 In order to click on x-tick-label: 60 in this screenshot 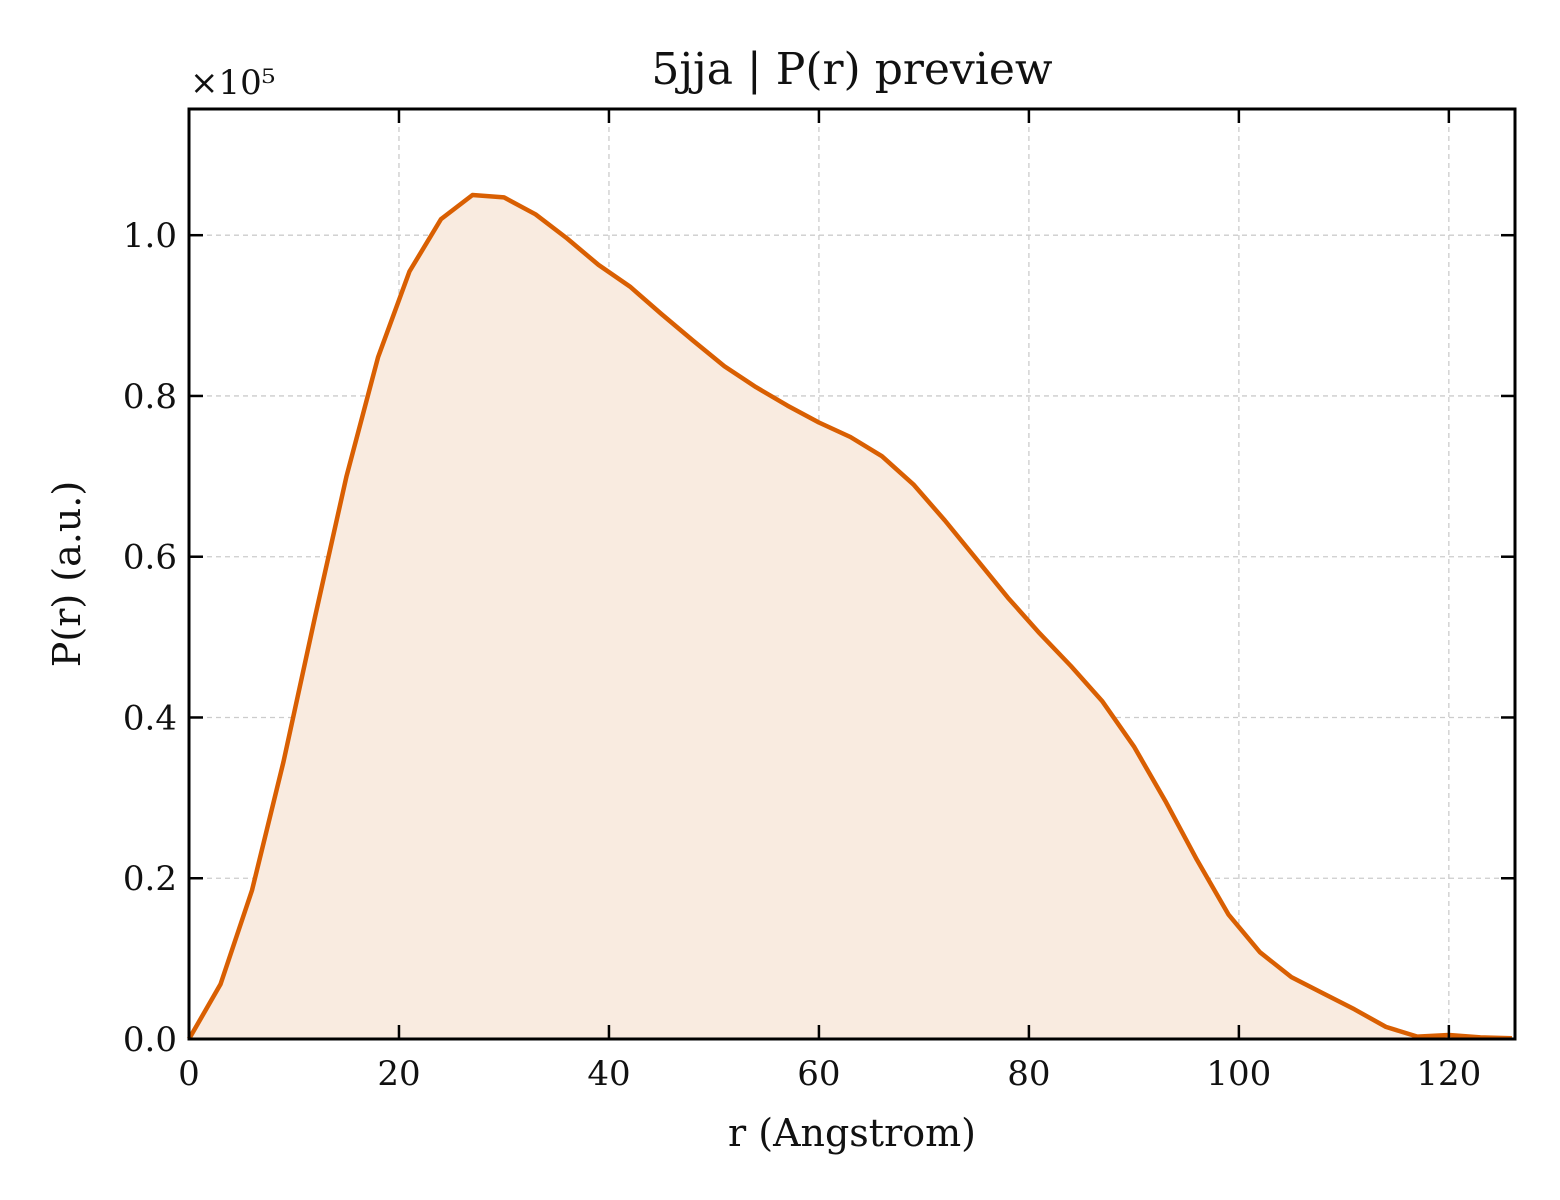, I will do `click(818, 1074)`.